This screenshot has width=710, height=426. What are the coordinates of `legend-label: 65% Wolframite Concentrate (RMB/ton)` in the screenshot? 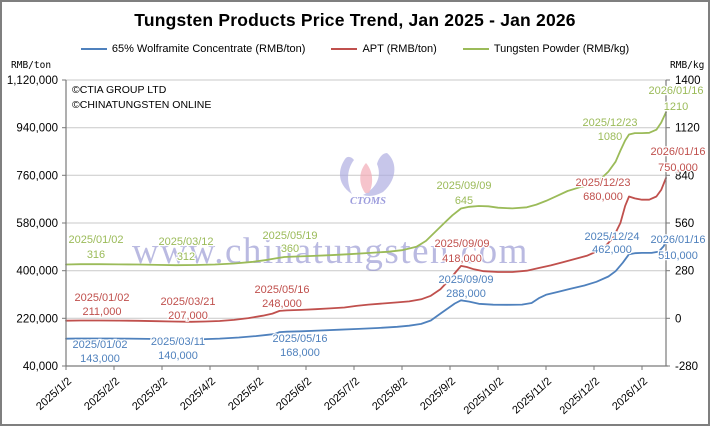 It's located at (208, 49).